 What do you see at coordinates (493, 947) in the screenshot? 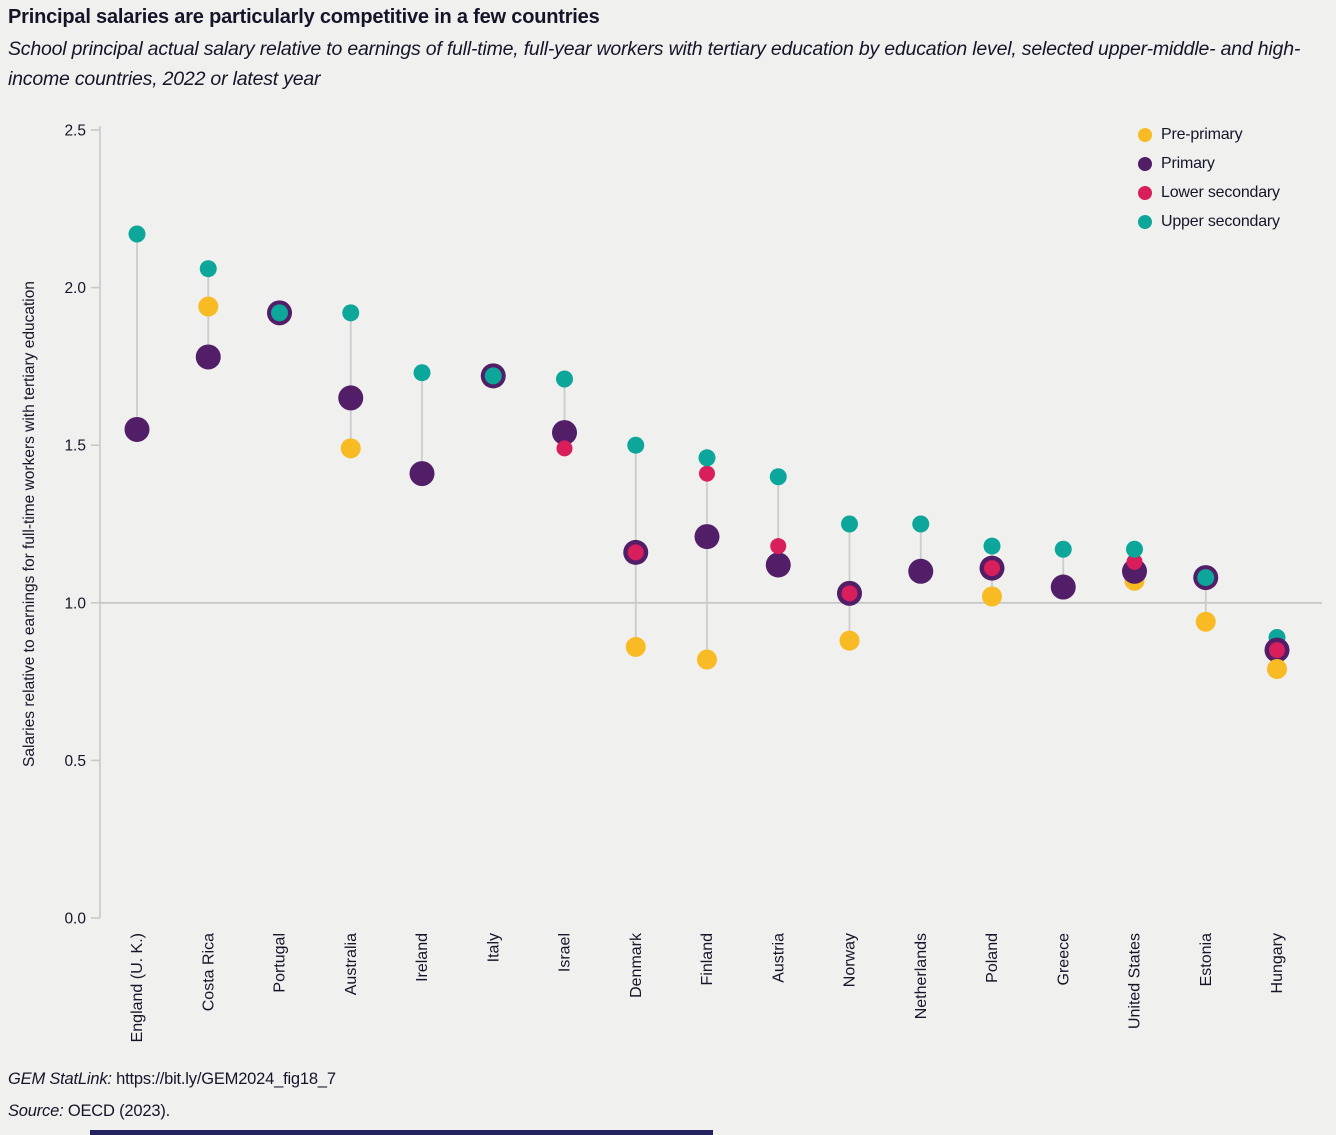
I see `x-label-country: Italy` at bounding box center [493, 947].